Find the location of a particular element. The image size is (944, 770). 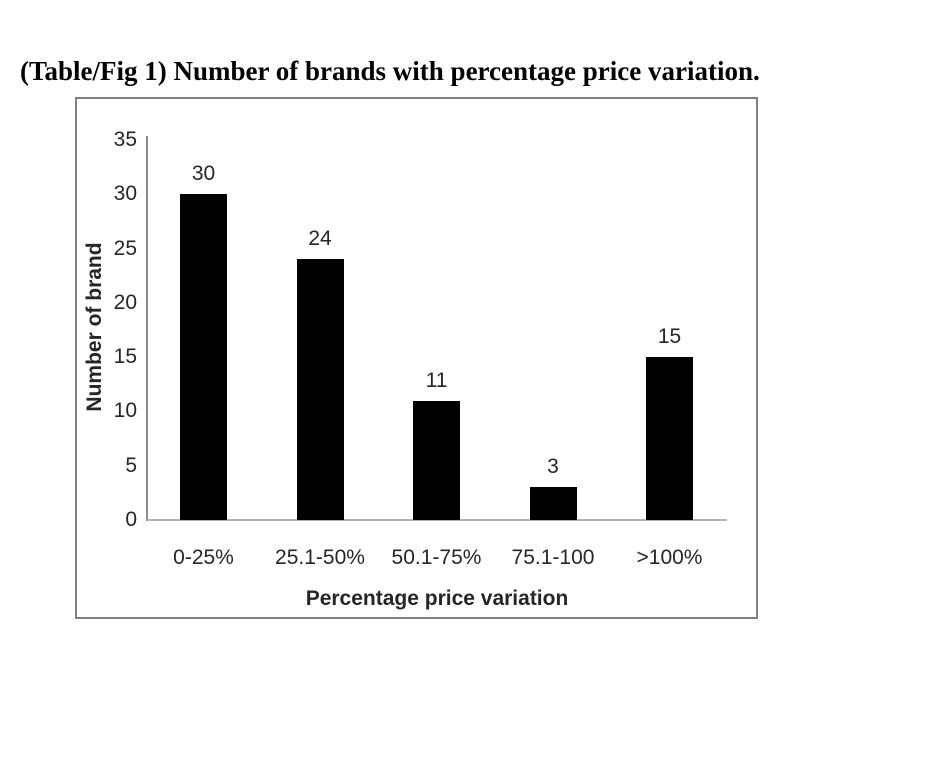

bar-value-label: 3 is located at coordinates (553, 467).